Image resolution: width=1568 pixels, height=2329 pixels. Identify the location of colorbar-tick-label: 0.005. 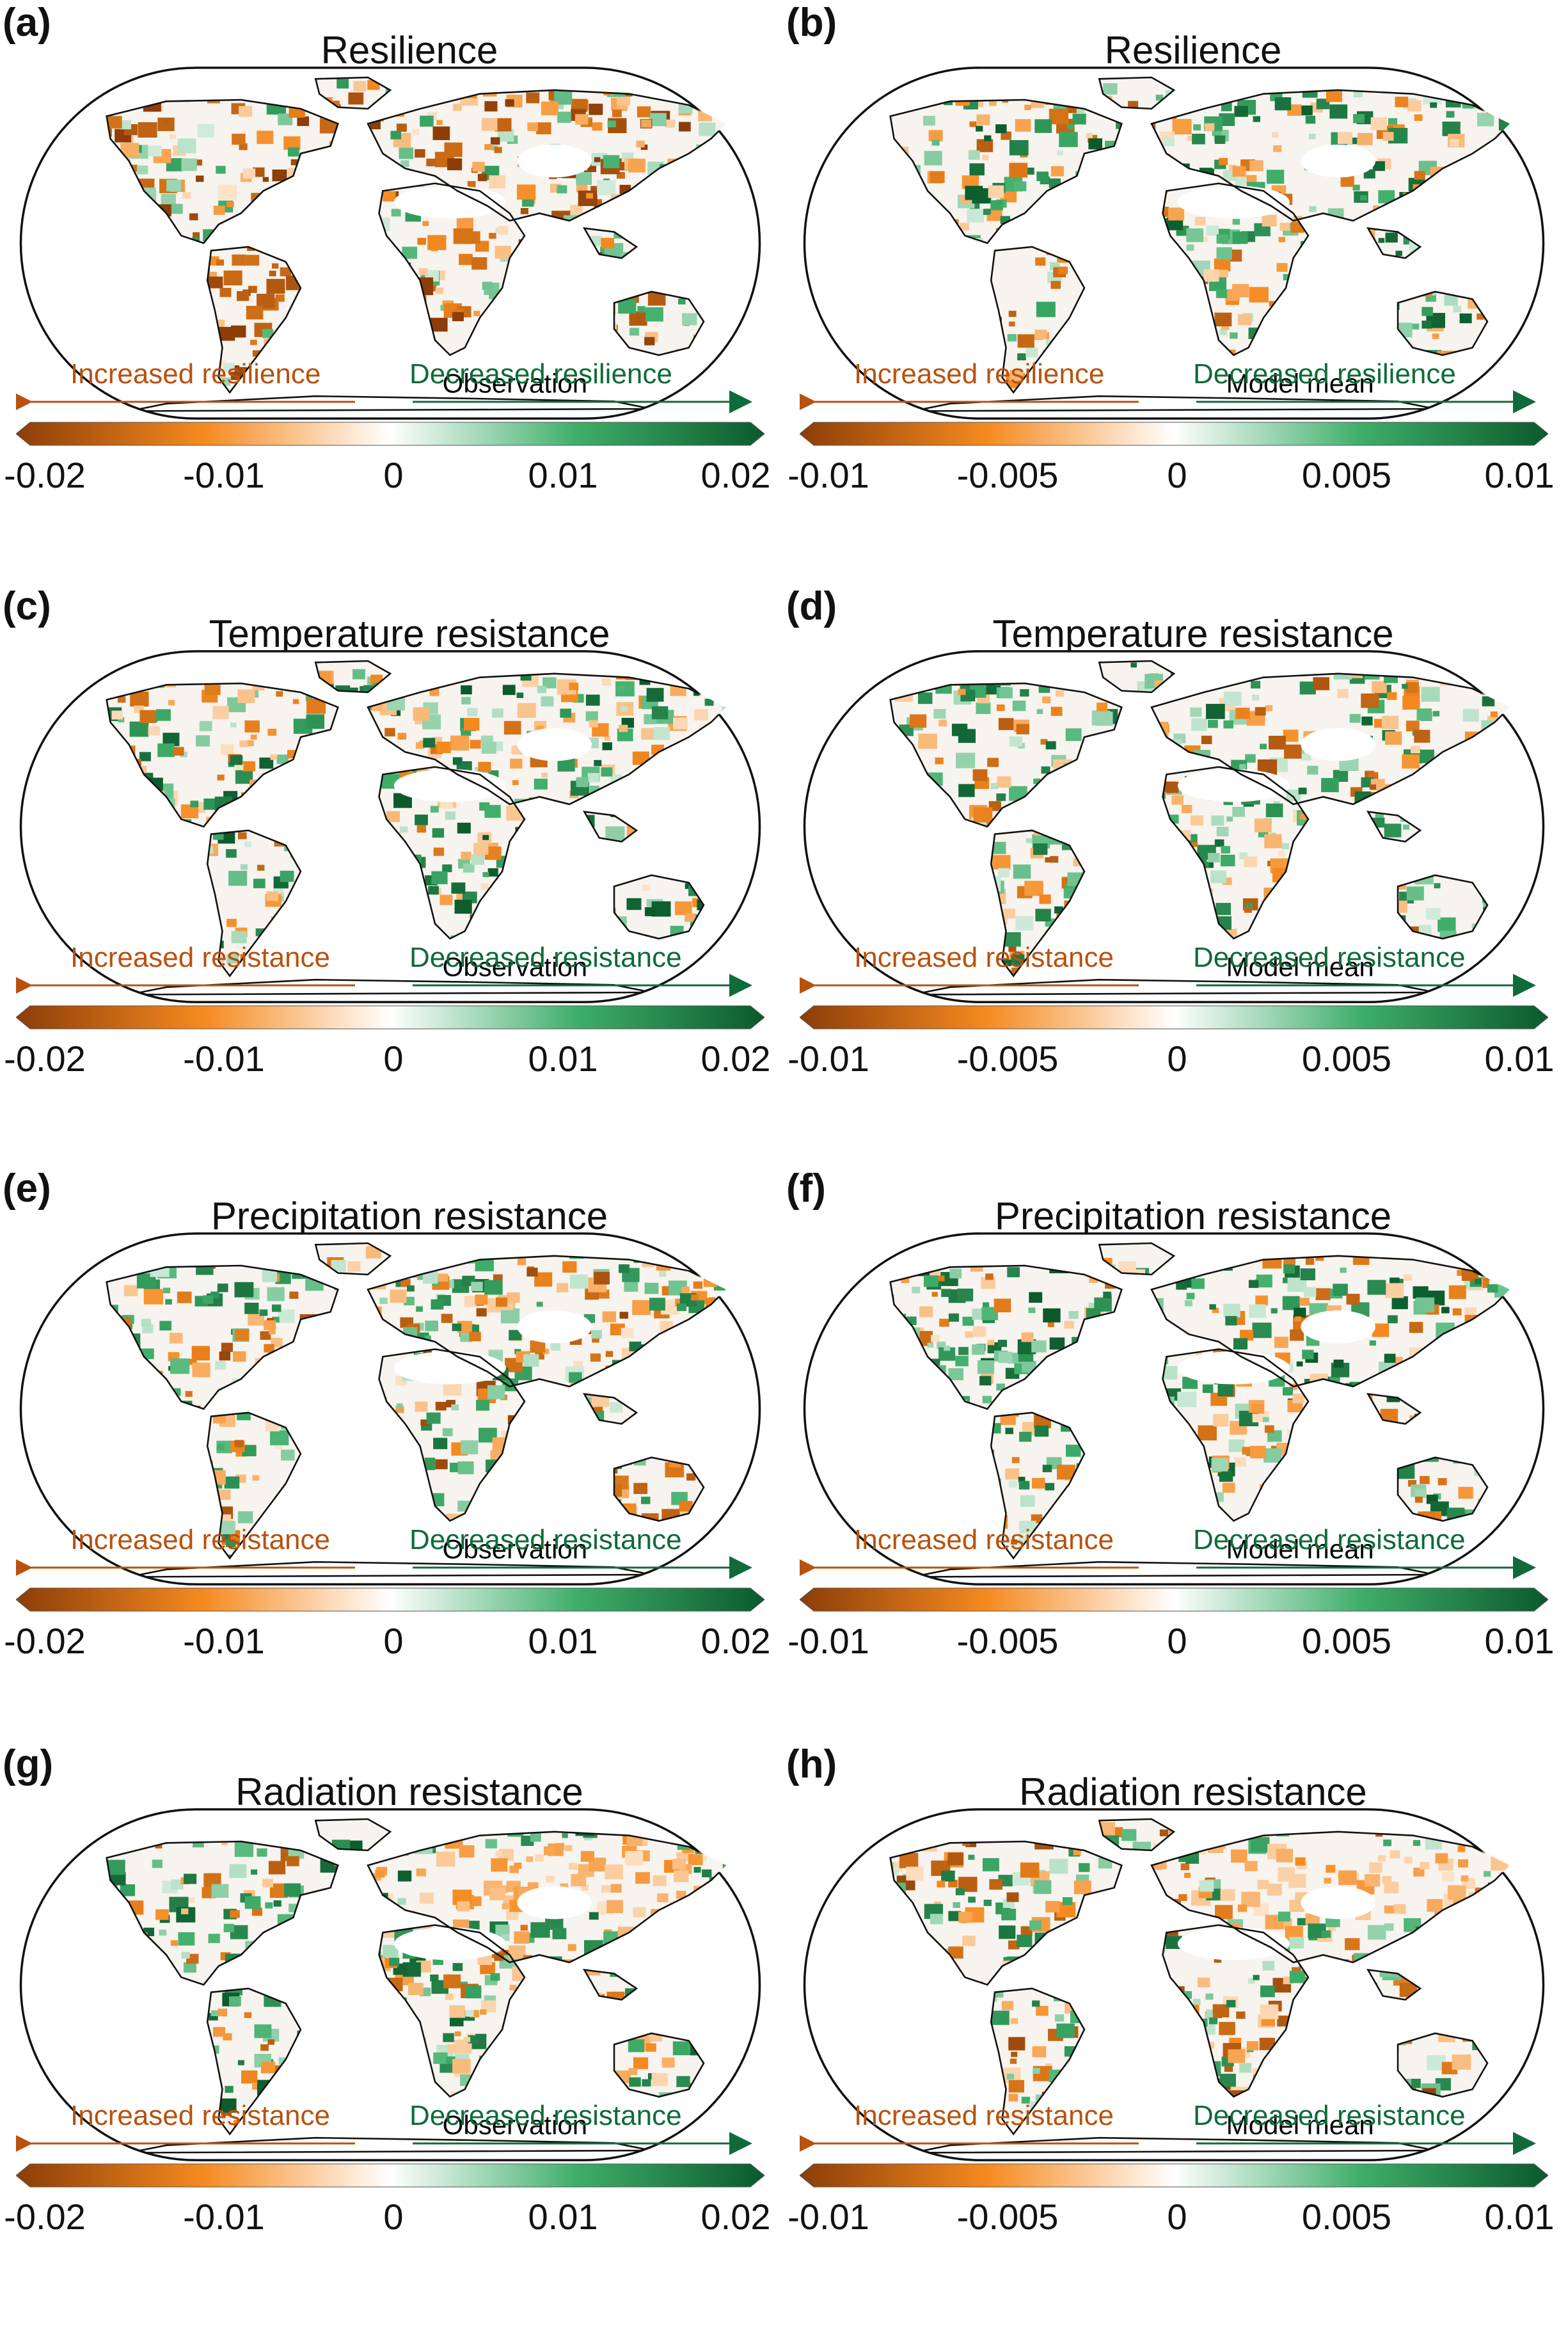
(1346, 1058).